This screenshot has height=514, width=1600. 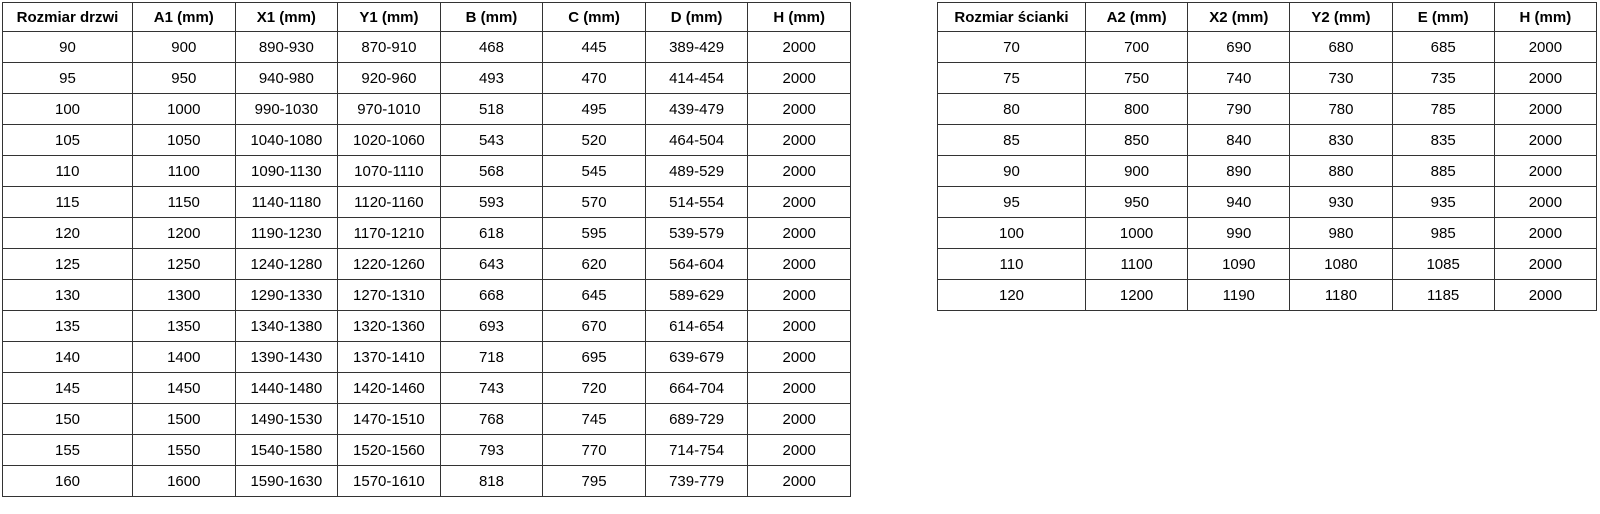 What do you see at coordinates (696, 47) in the screenshot?
I see `table-cell: 389-429` at bounding box center [696, 47].